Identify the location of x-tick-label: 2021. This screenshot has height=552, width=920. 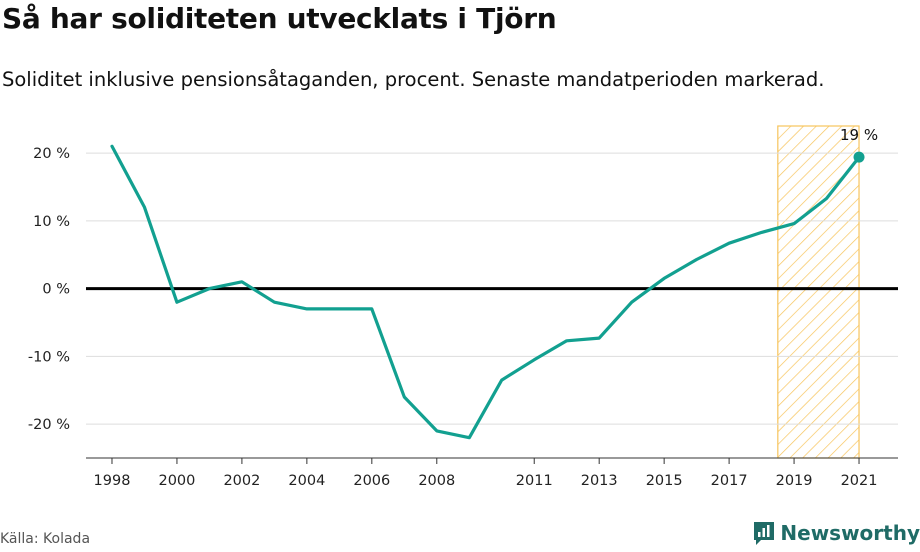
(859, 481).